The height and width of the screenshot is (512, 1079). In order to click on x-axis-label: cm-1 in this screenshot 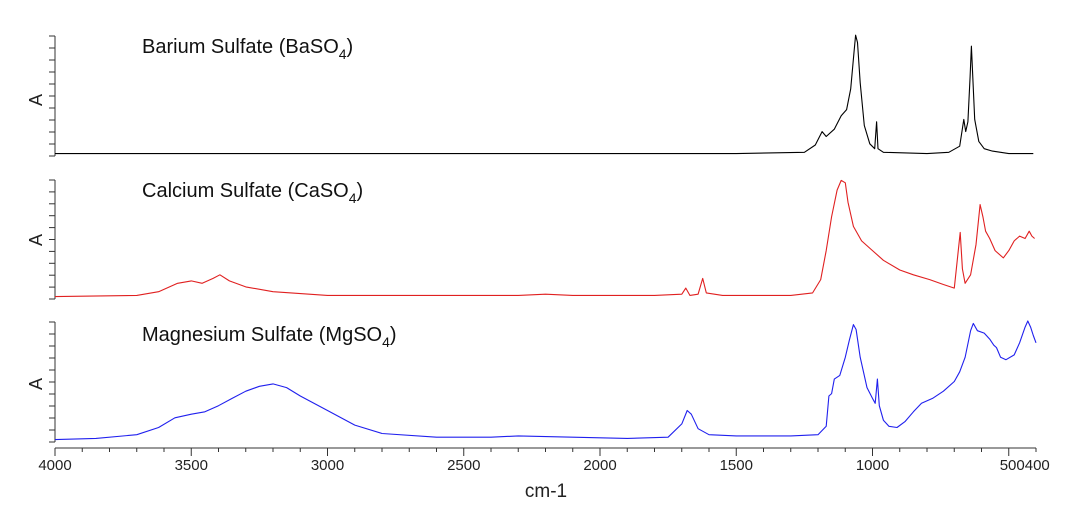, I will do `click(546, 491)`.